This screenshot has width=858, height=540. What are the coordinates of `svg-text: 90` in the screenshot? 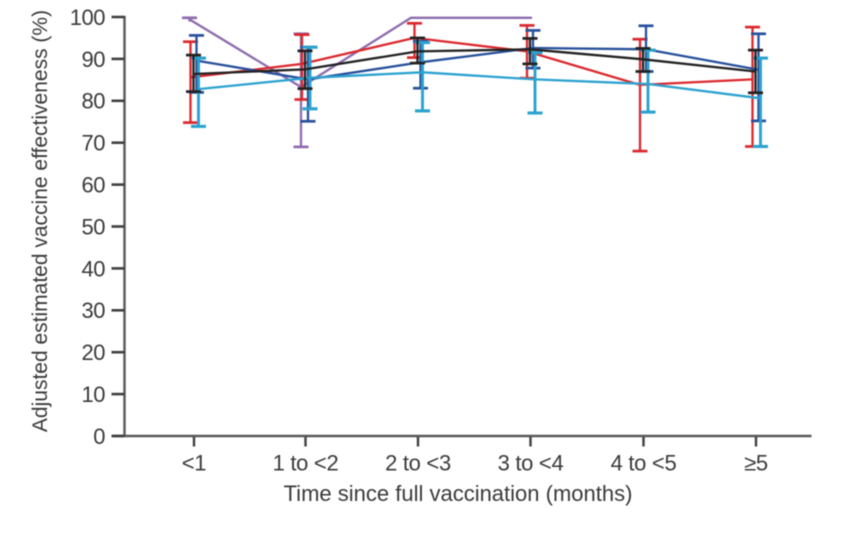 It's located at (94, 59).